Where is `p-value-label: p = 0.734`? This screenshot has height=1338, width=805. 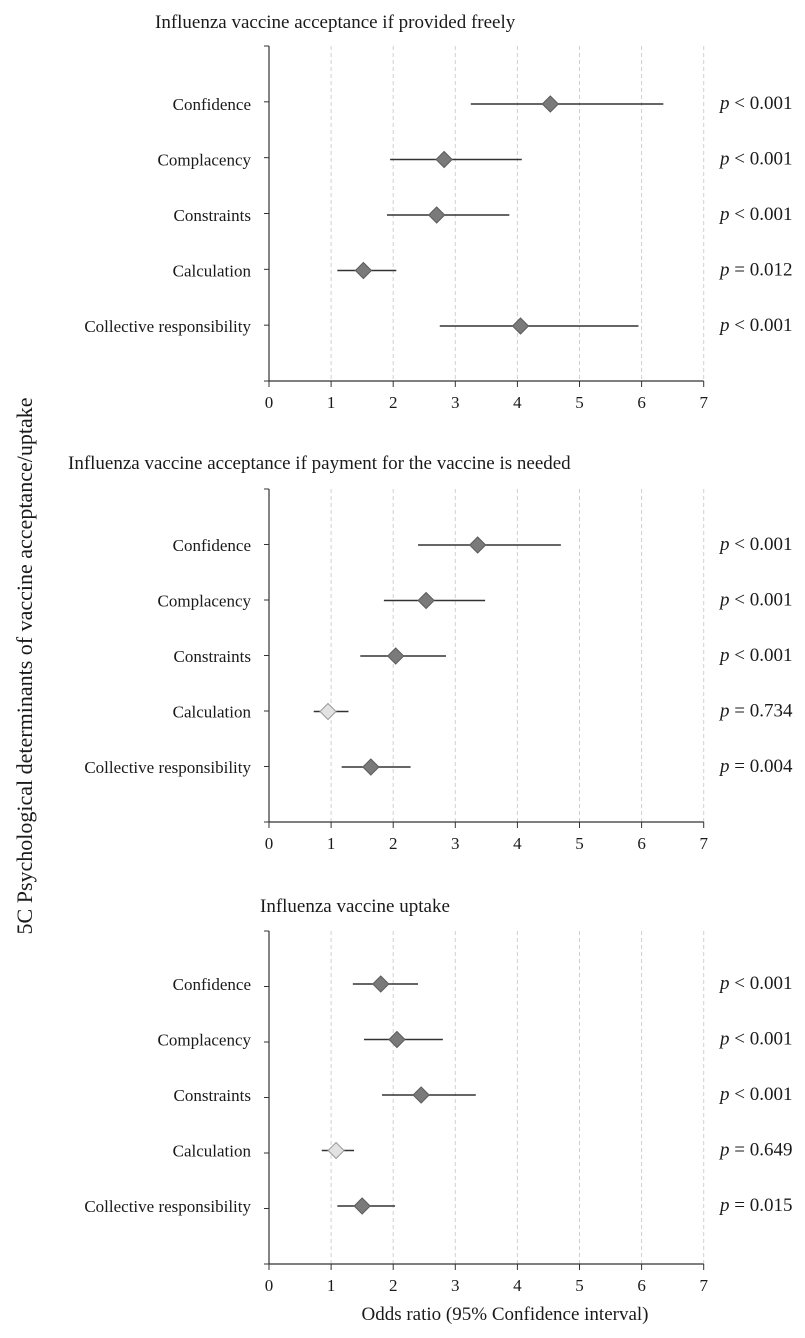 p-value-label: p = 0.734 is located at coordinates (755, 711).